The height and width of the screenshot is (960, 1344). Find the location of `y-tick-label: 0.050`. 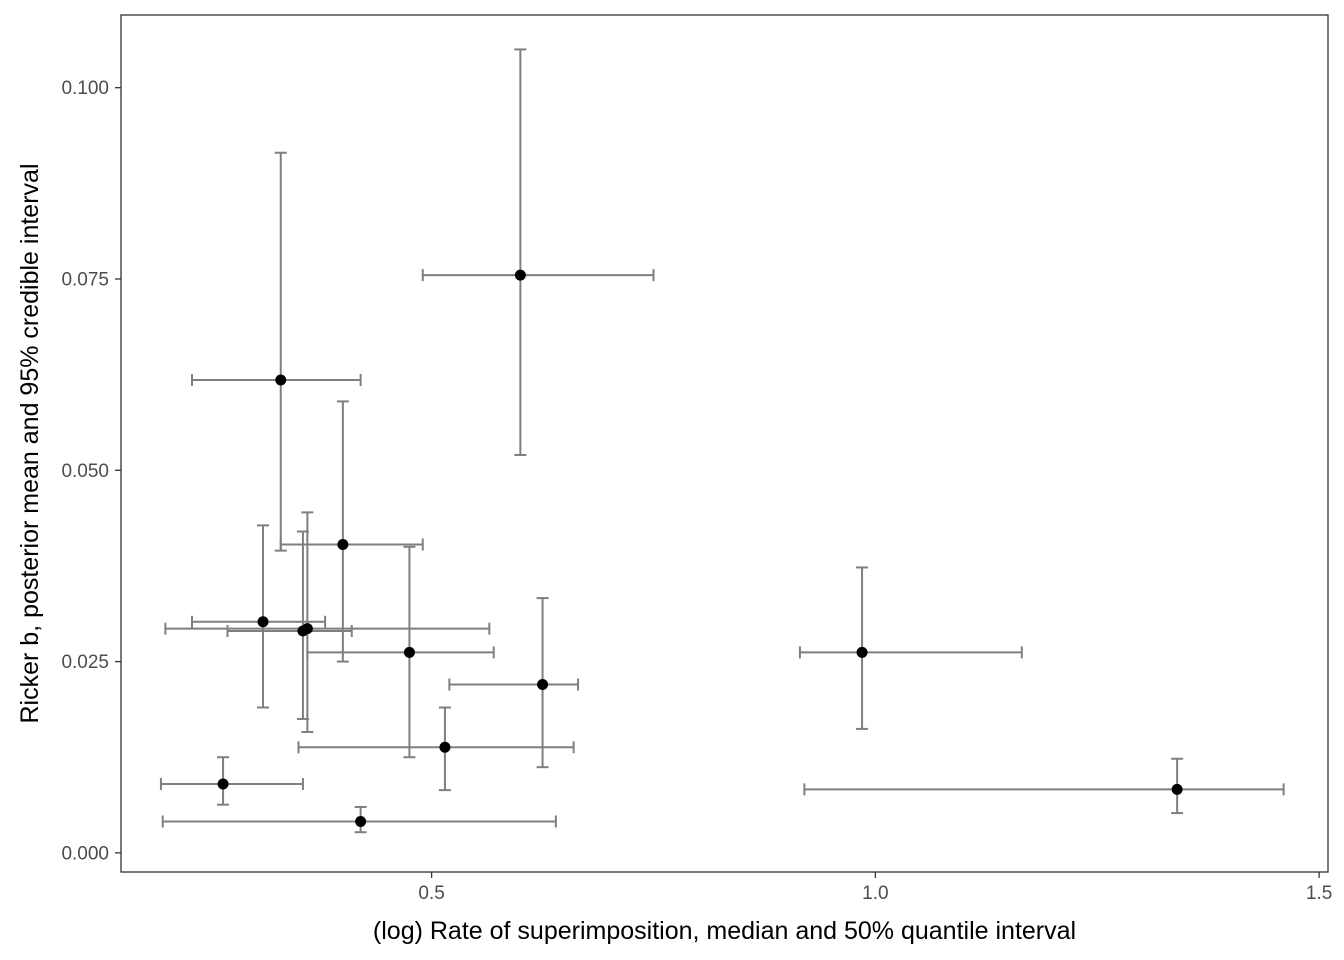

y-tick-label: 0.050 is located at coordinates (85, 471).